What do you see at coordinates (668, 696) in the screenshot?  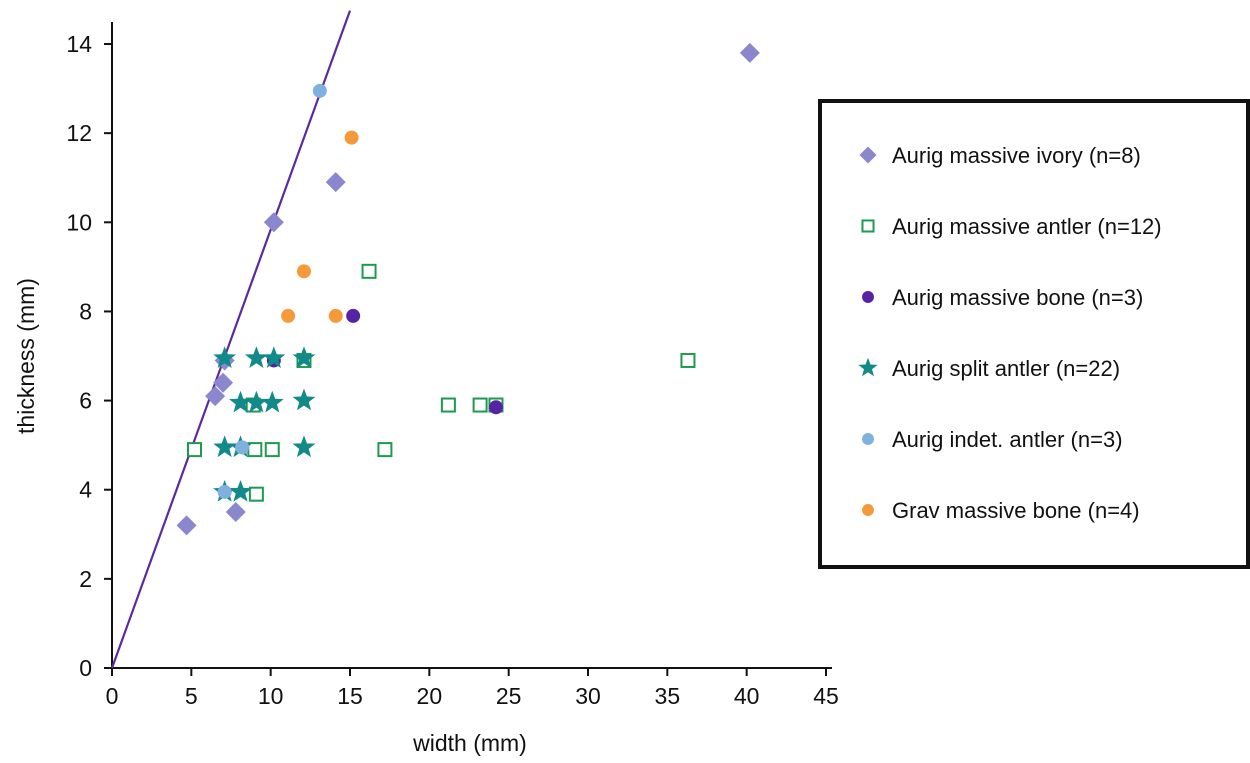 I see `x-tick-label: 35` at bounding box center [668, 696].